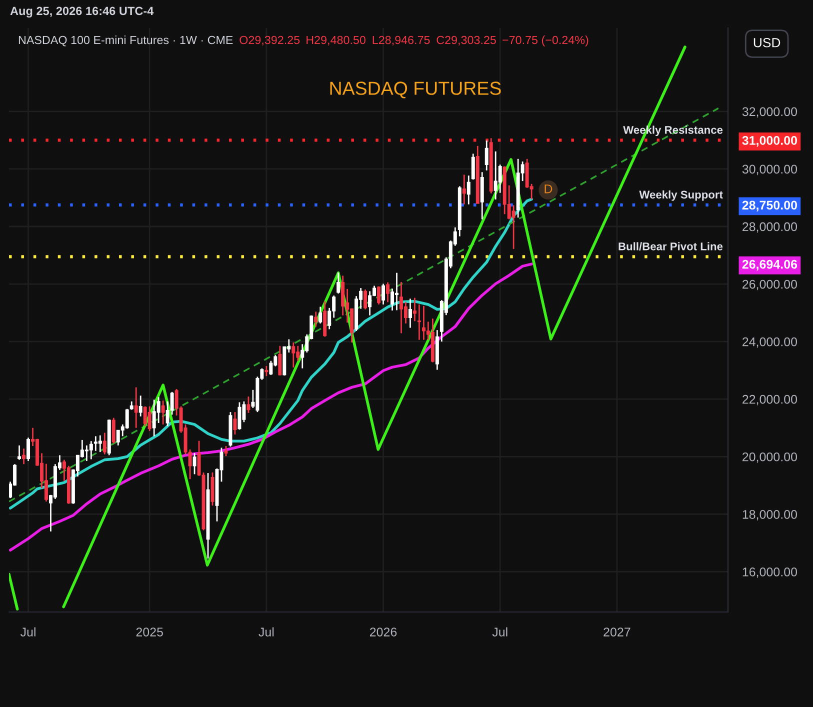 This screenshot has width=813, height=707. I want to click on y-tick-label: 16,000.00, so click(770, 573).